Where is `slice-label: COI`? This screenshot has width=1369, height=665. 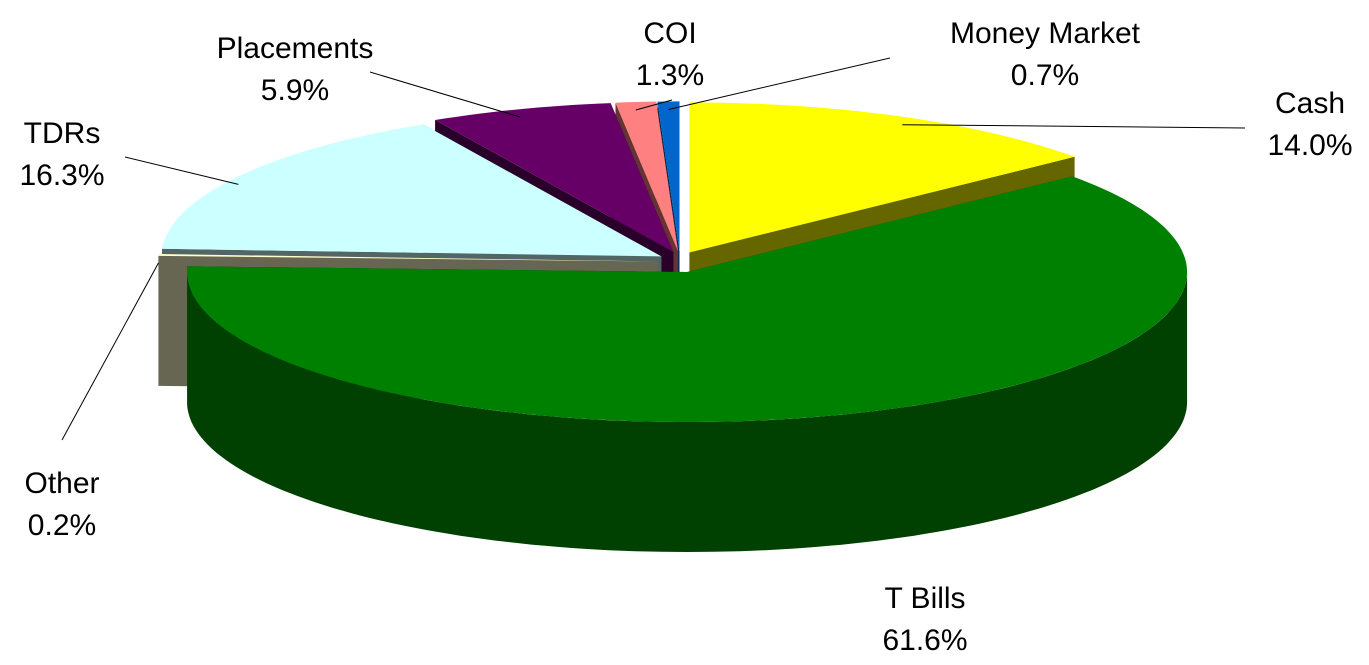
slice-label: COI is located at coordinates (669, 33).